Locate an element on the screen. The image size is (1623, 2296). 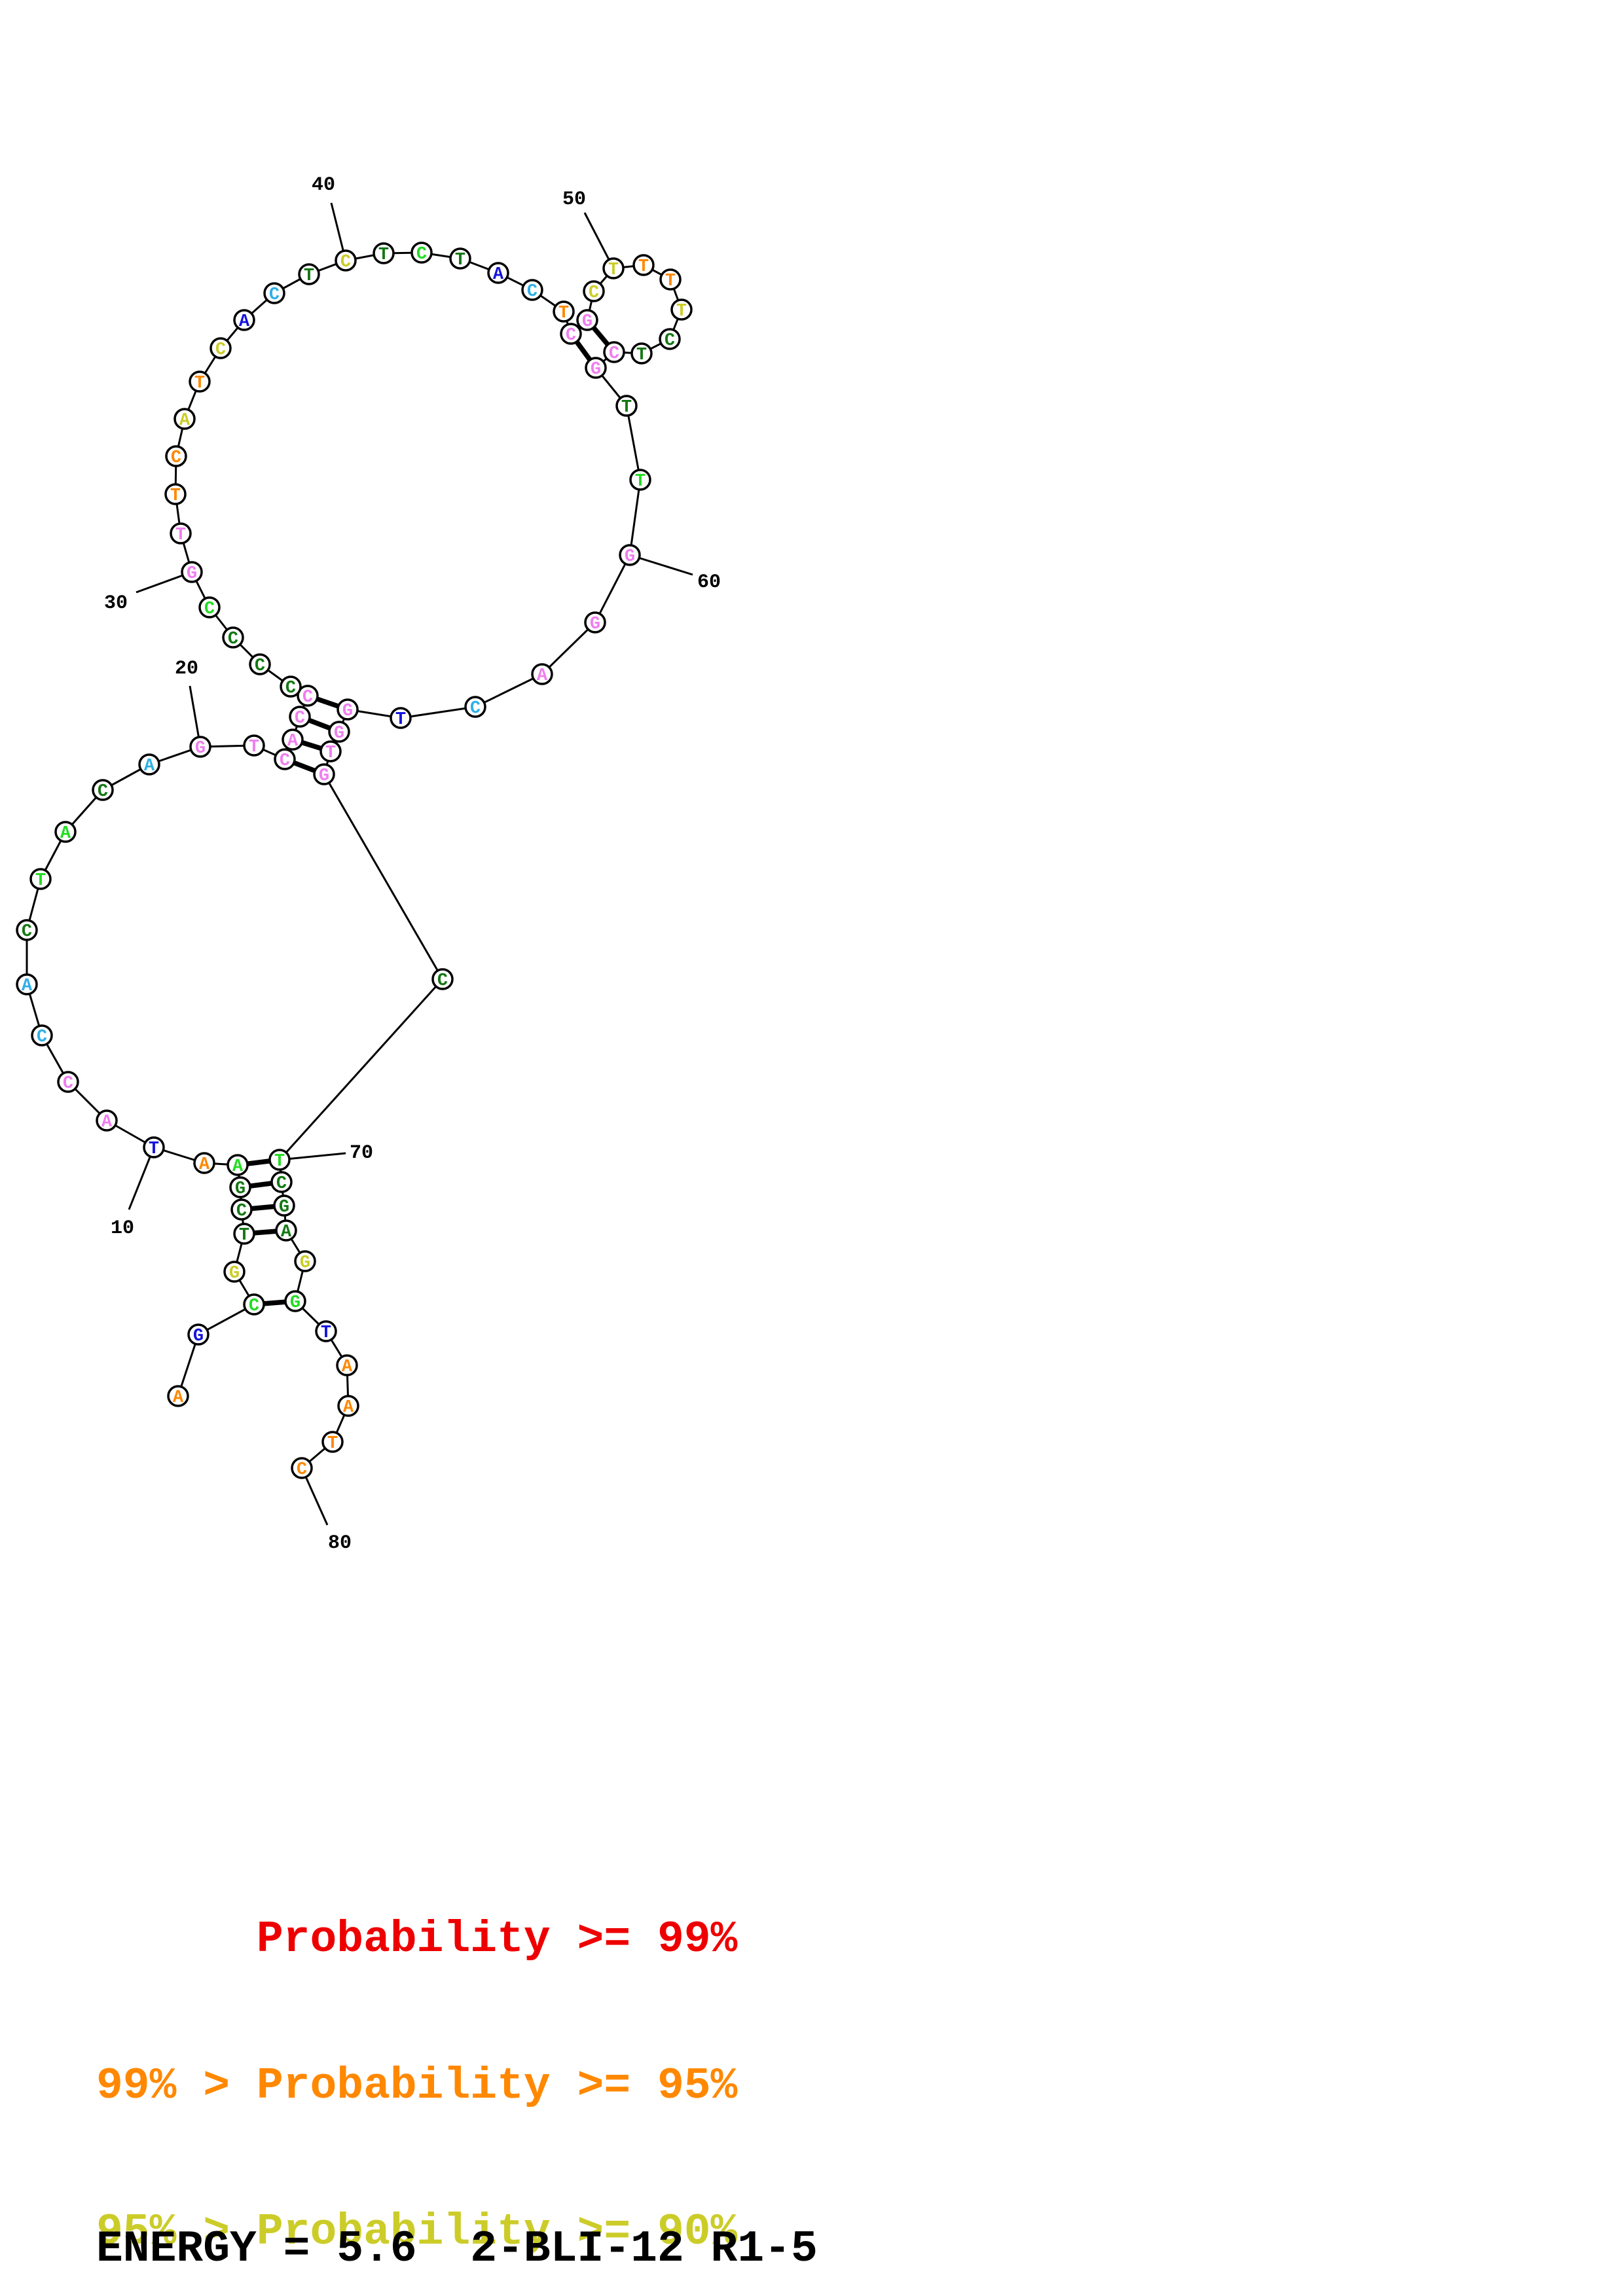
nucleotide-65-circle is located at coordinates (348, 709).